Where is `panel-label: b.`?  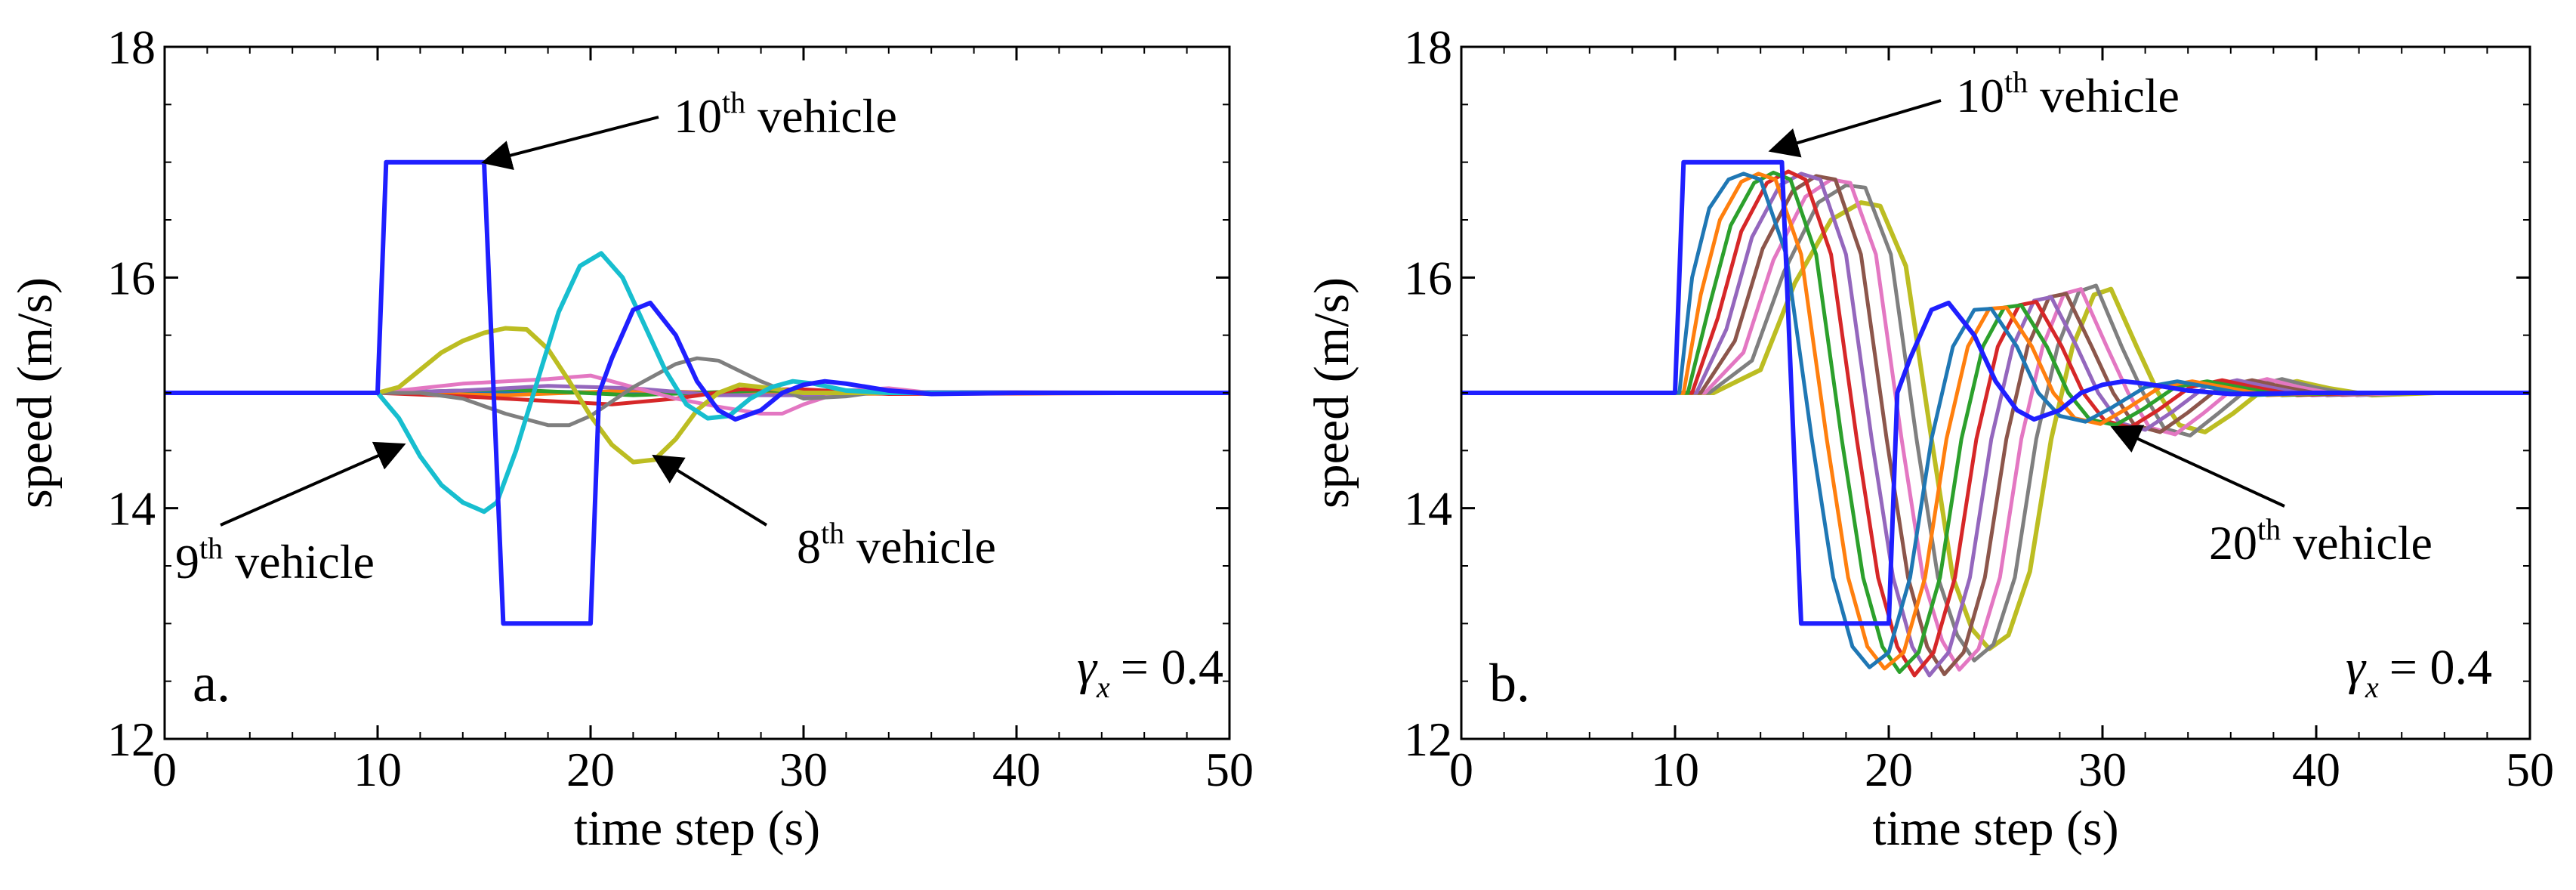 panel-label: b. is located at coordinates (1509, 683).